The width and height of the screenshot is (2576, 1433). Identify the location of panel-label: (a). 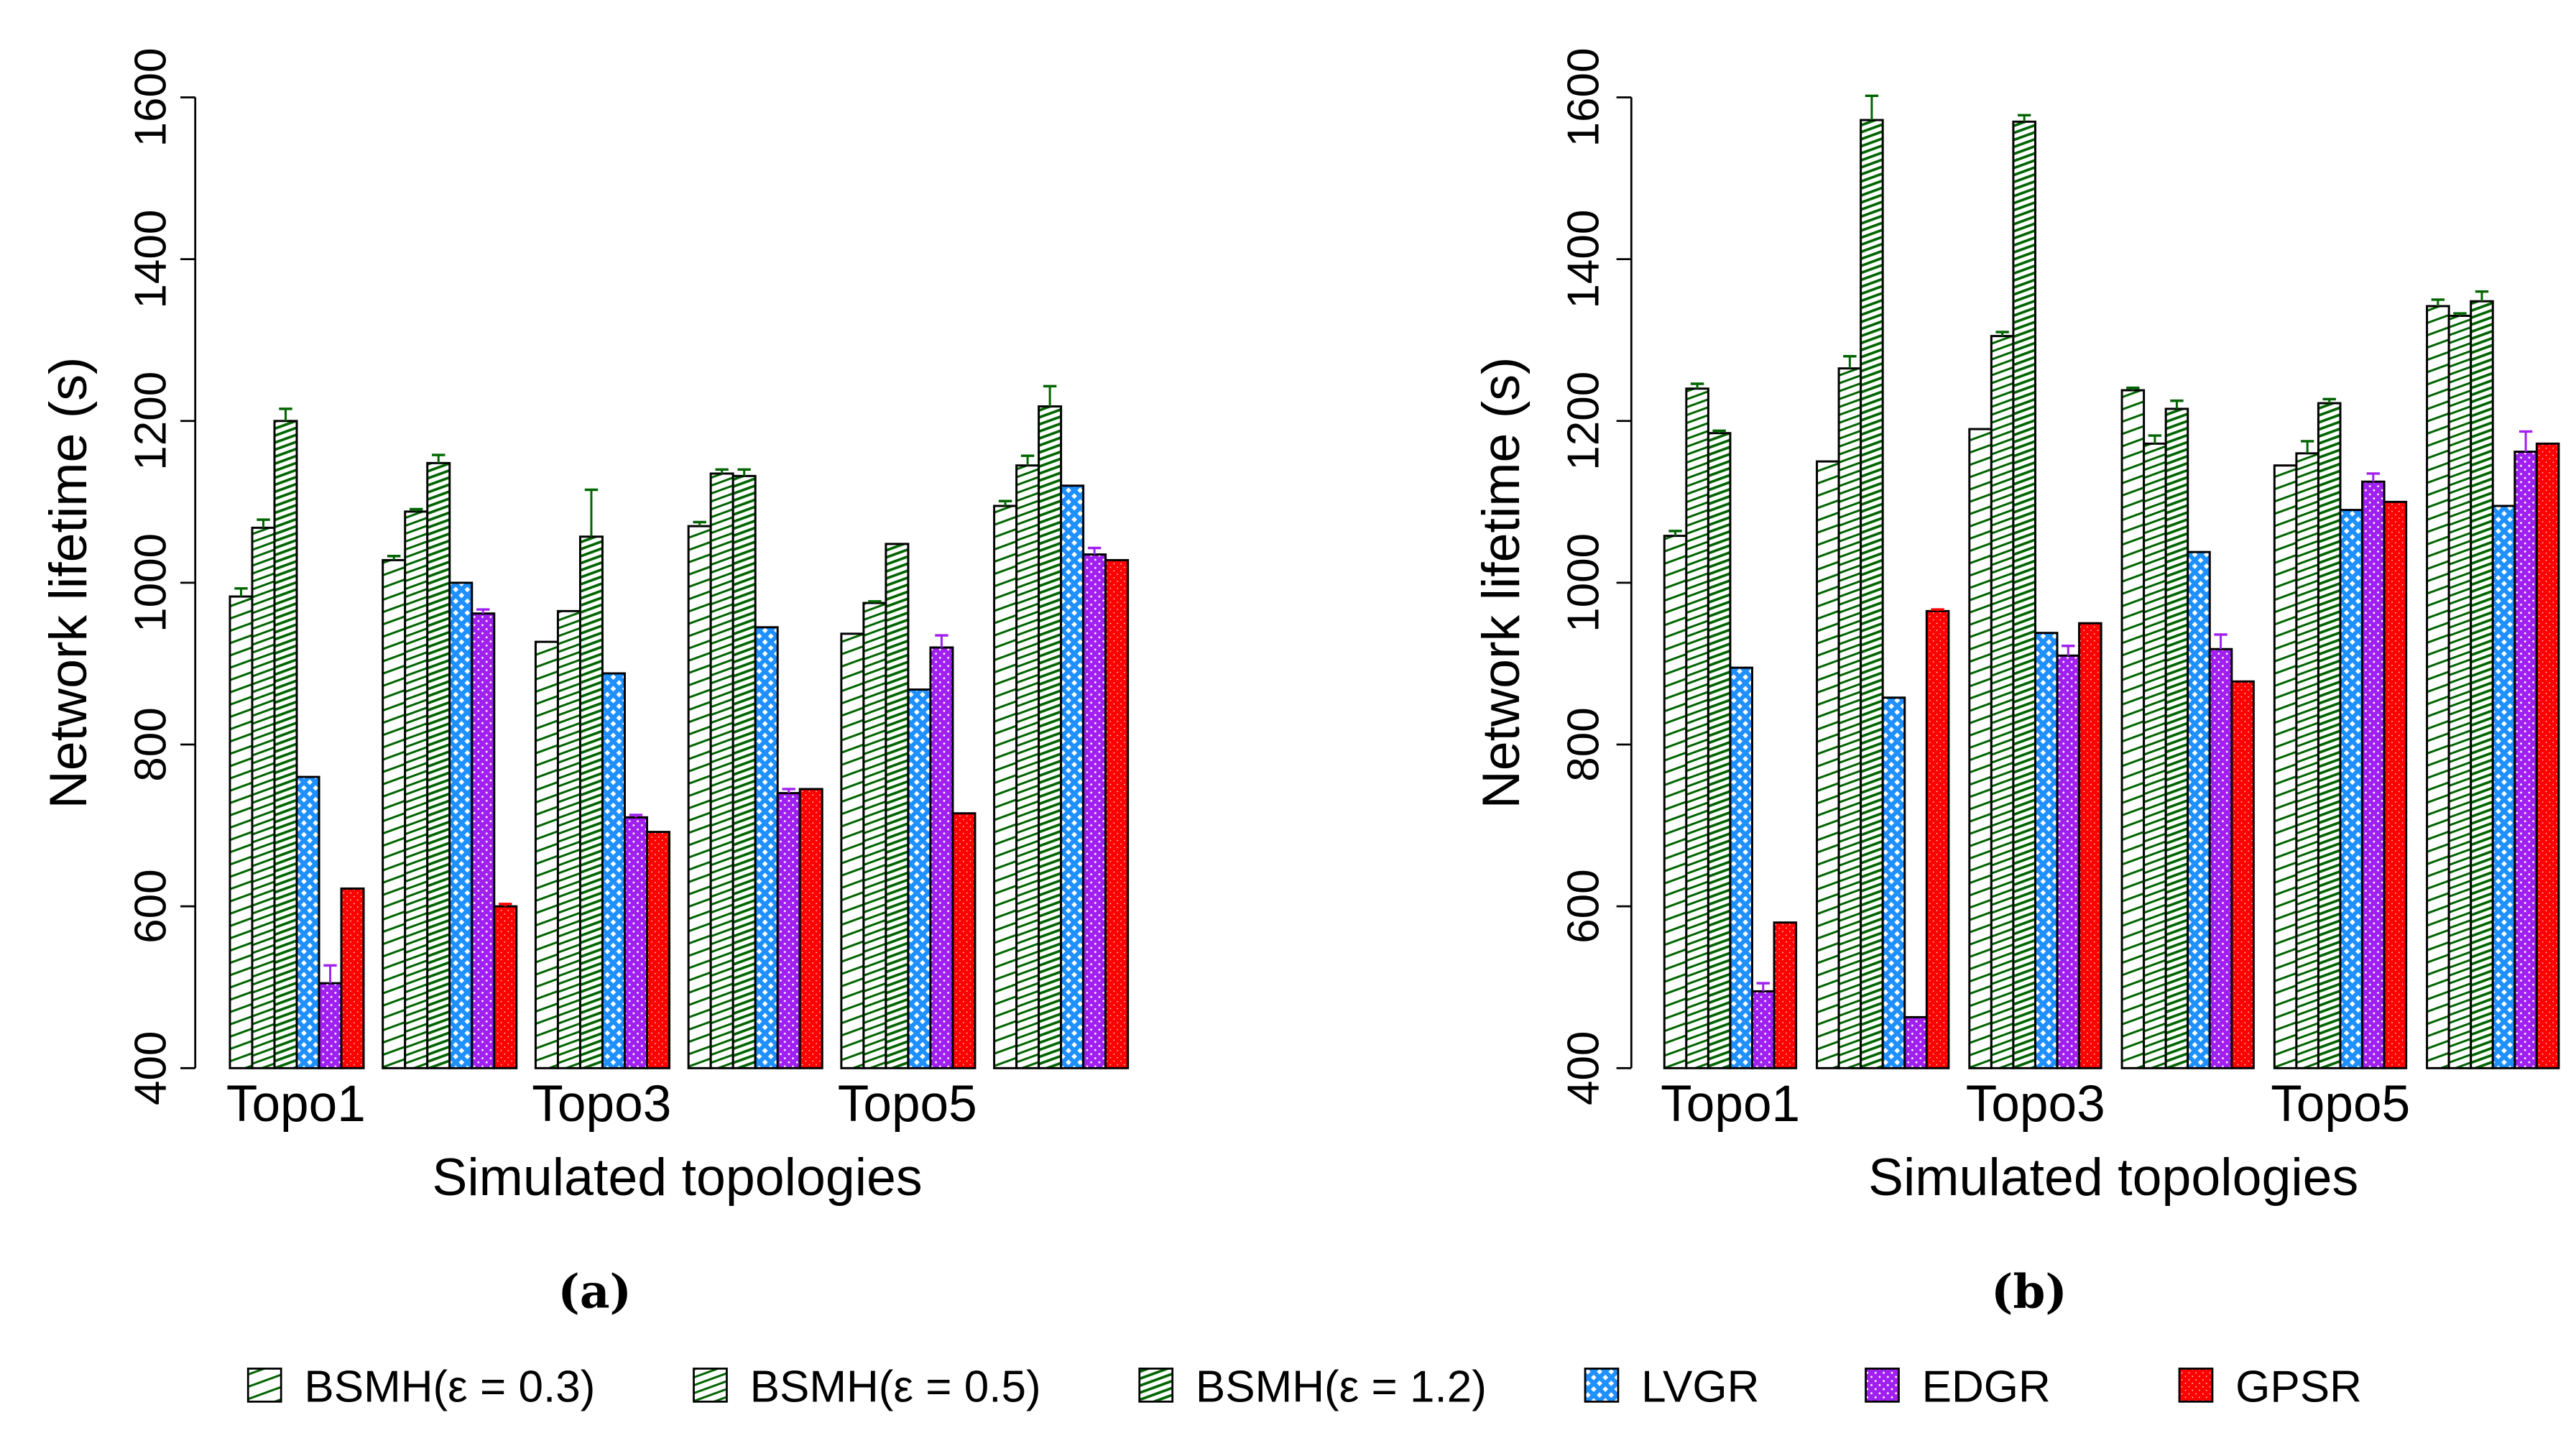
(595, 1292).